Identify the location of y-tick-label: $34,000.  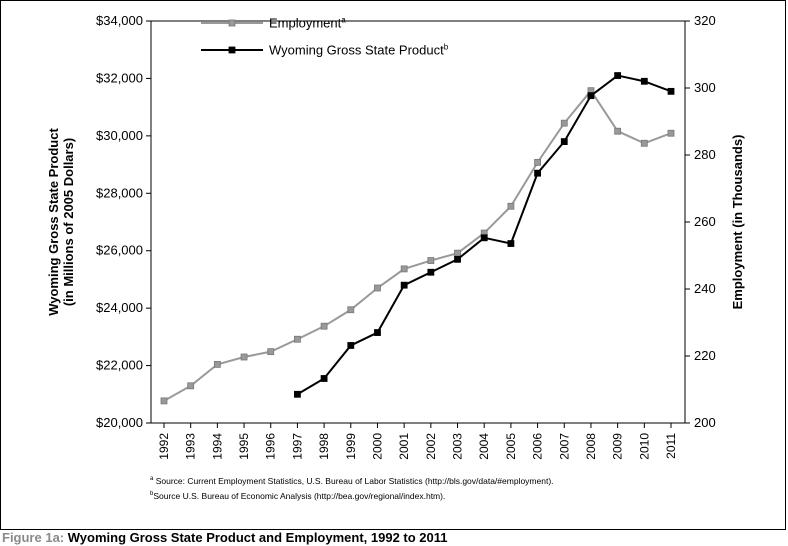
(119, 20).